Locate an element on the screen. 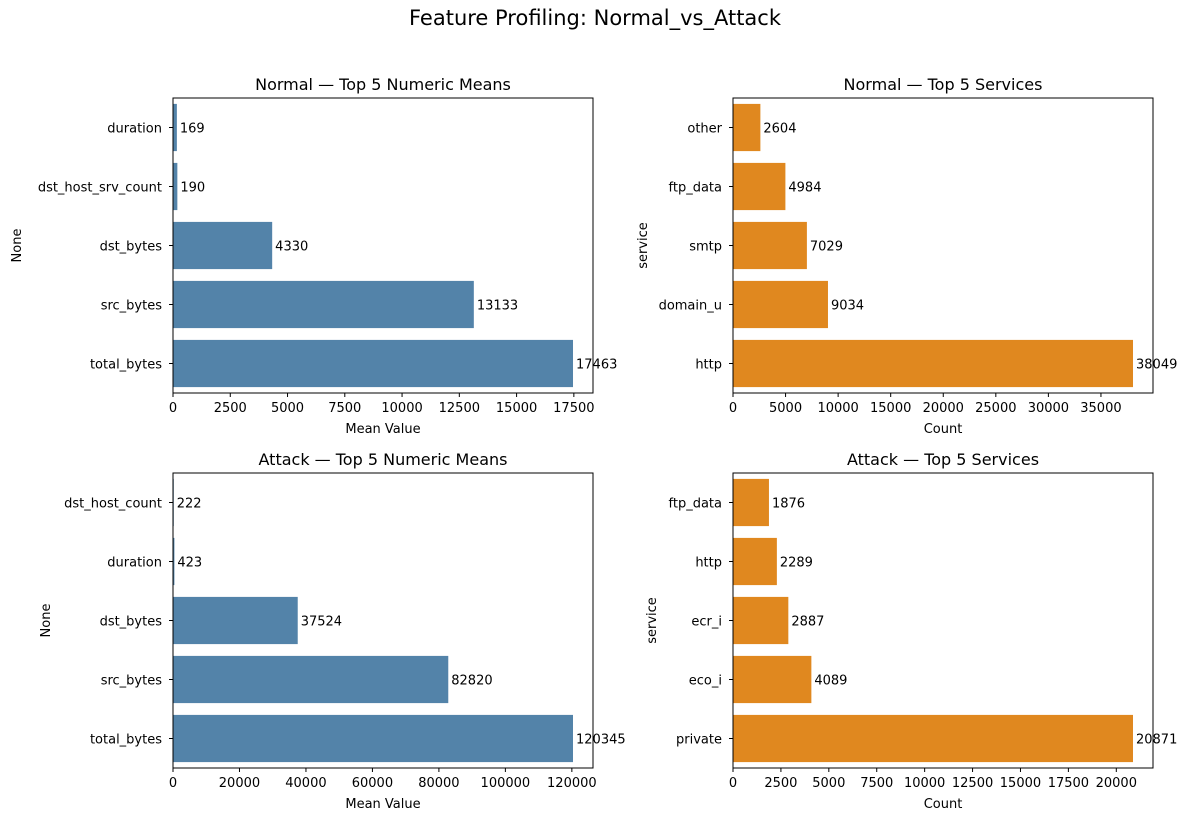 The width and height of the screenshot is (1190, 820). chart-title: Attack — Top 5 Services is located at coordinates (943, 459).